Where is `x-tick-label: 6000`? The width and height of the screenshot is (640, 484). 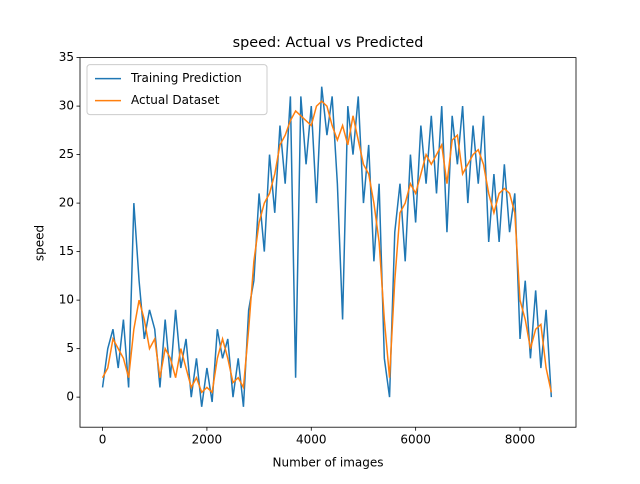
x-tick-label: 6000 is located at coordinates (415, 440).